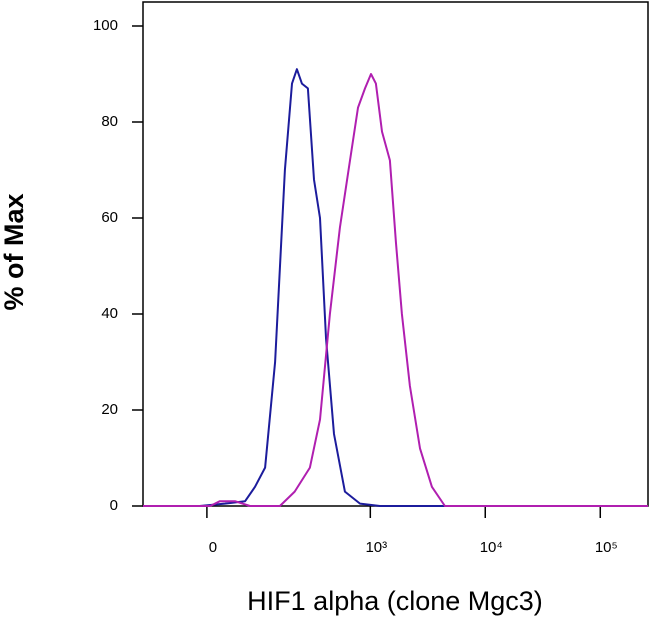 The width and height of the screenshot is (650, 622). I want to click on x-axis-title: HIF1 alpha (clone Mgc3), so click(395, 601).